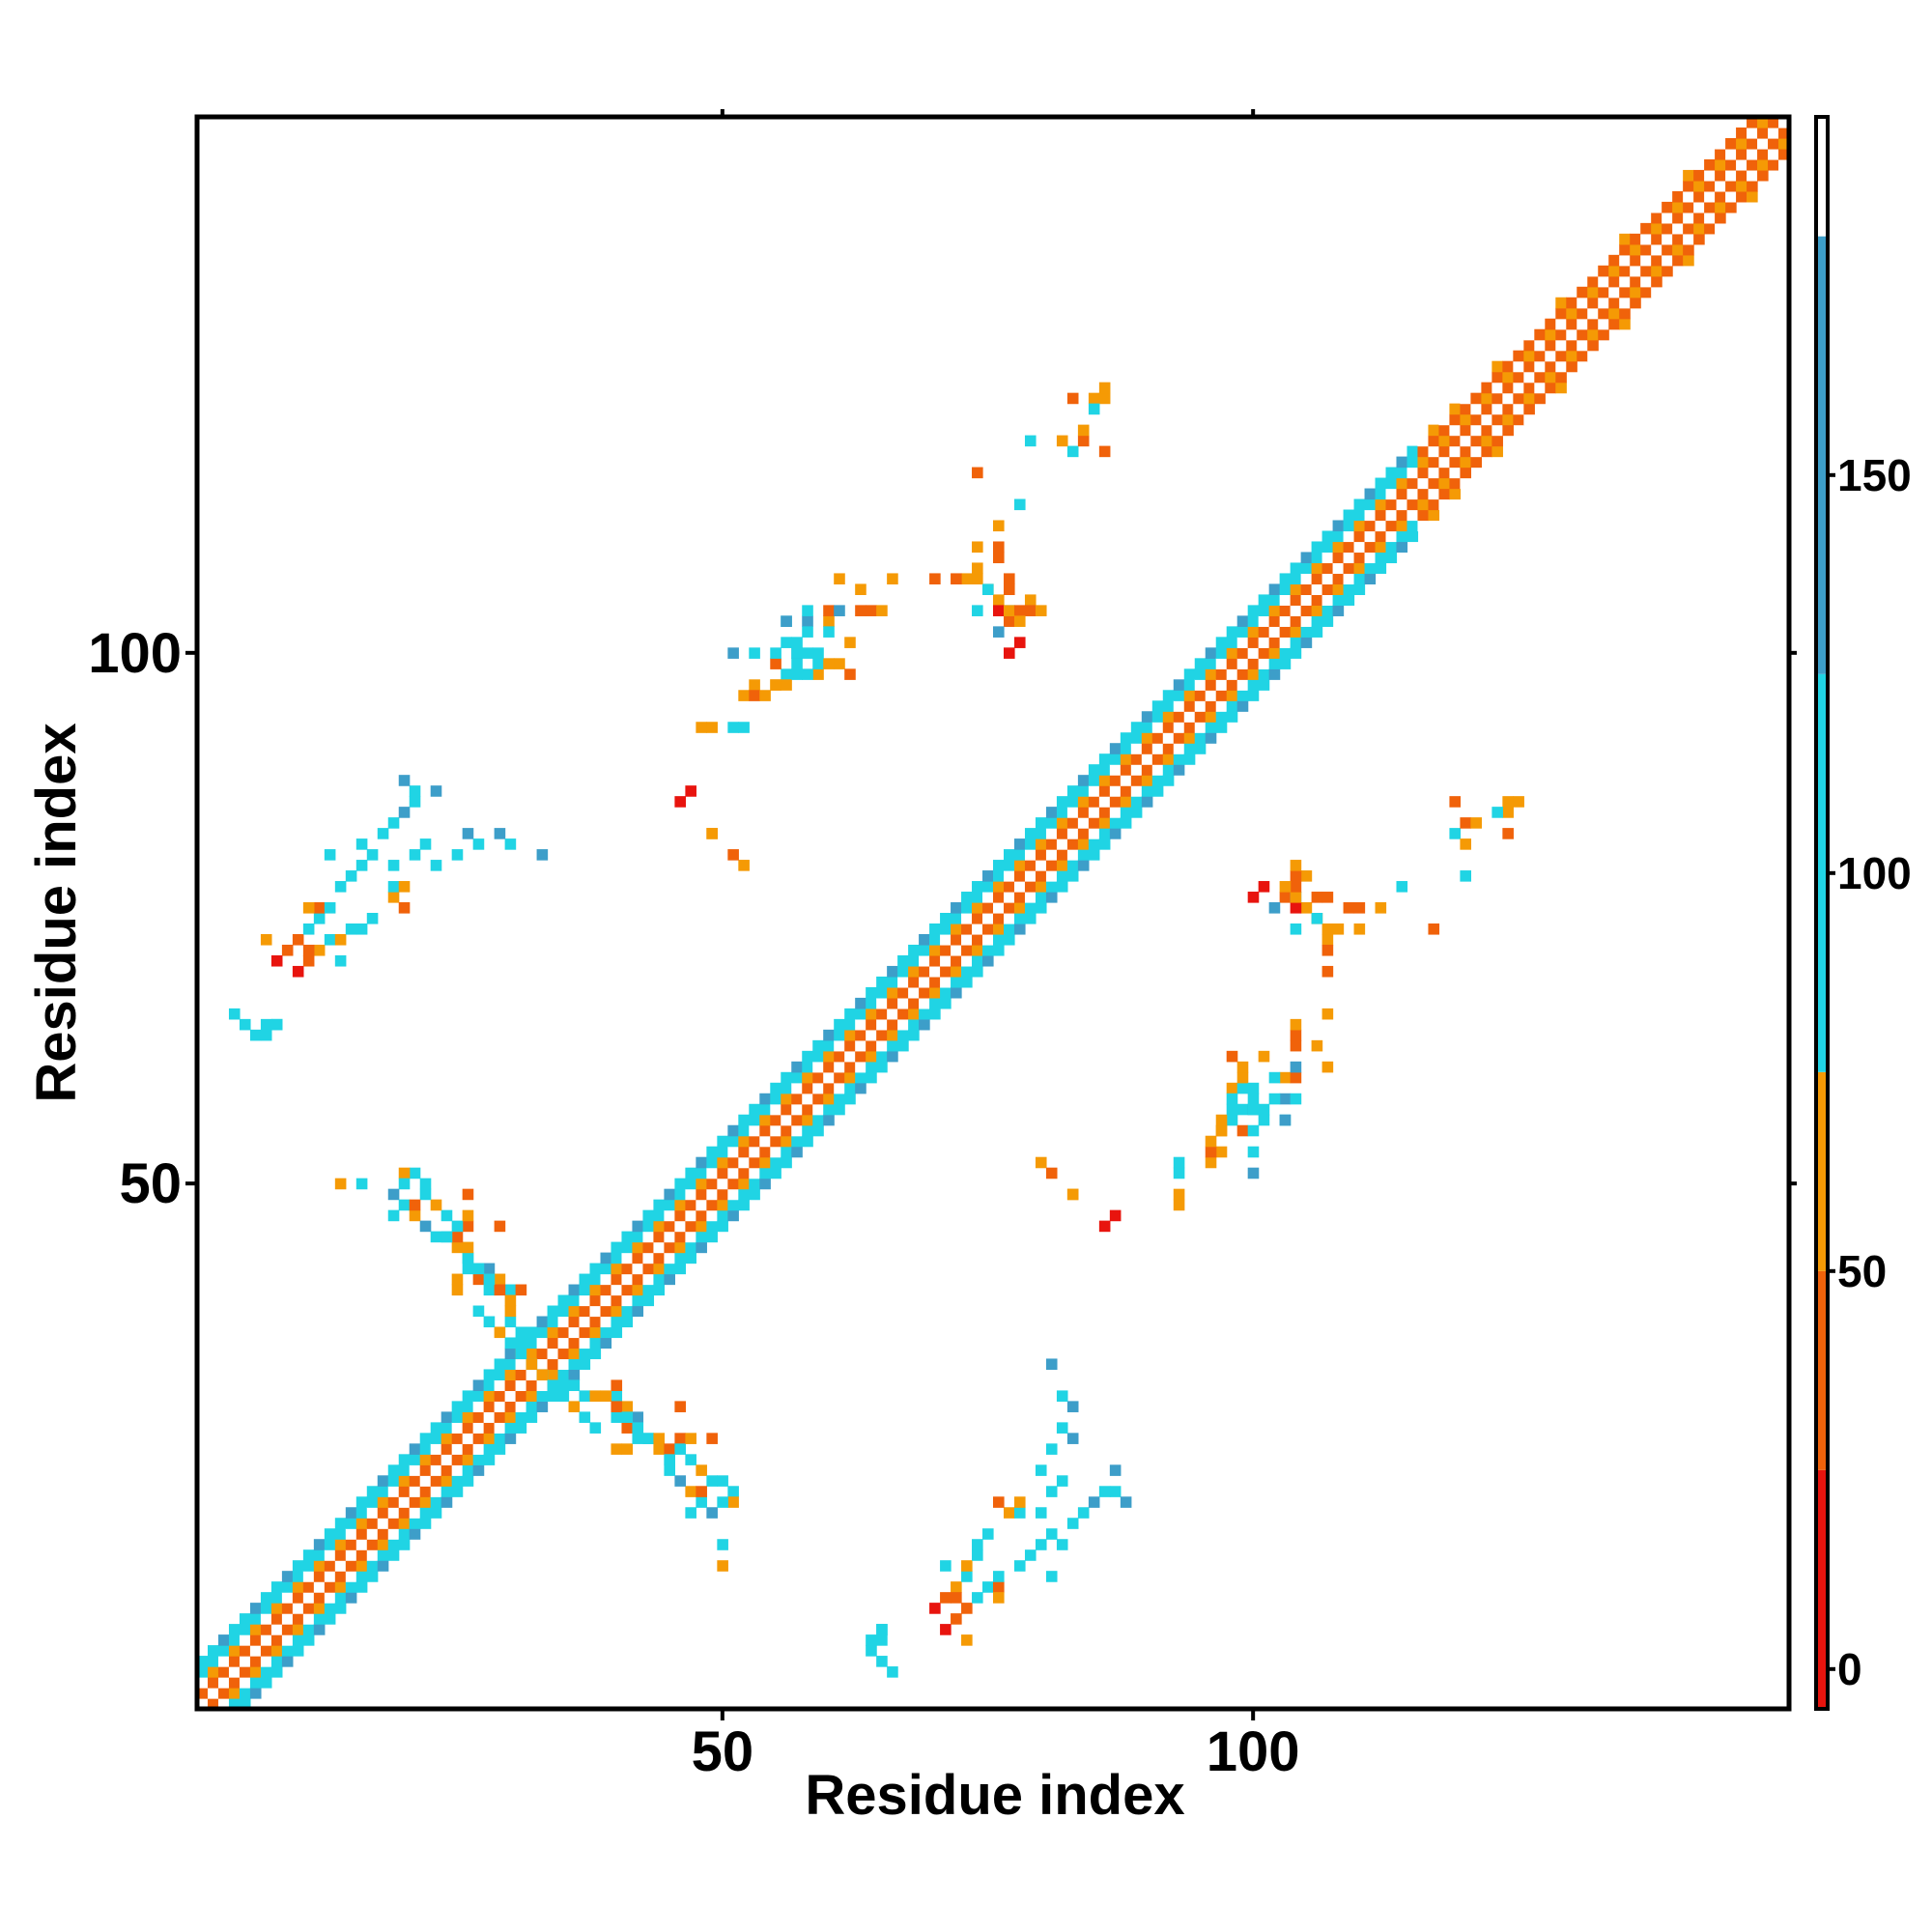 The height and width of the screenshot is (1932, 1932). I want to click on x-tick-label: 100, so click(1253, 1751).